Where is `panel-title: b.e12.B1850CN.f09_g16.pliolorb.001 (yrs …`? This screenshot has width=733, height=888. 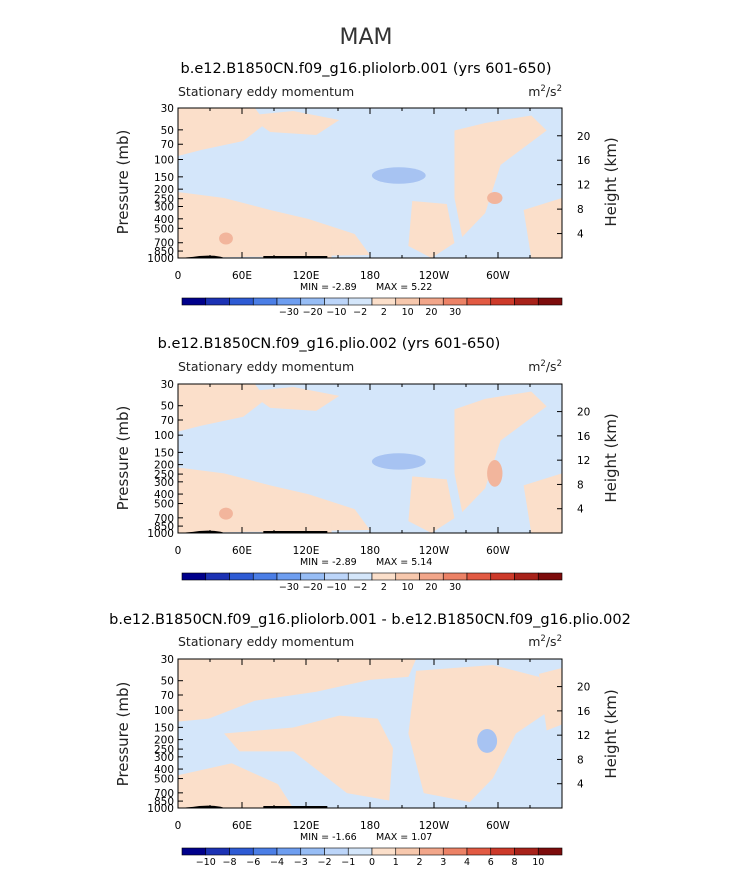 panel-title: b.e12.B1850CN.f09_g16.pliolorb.001 (yrs … is located at coordinates (366, 69).